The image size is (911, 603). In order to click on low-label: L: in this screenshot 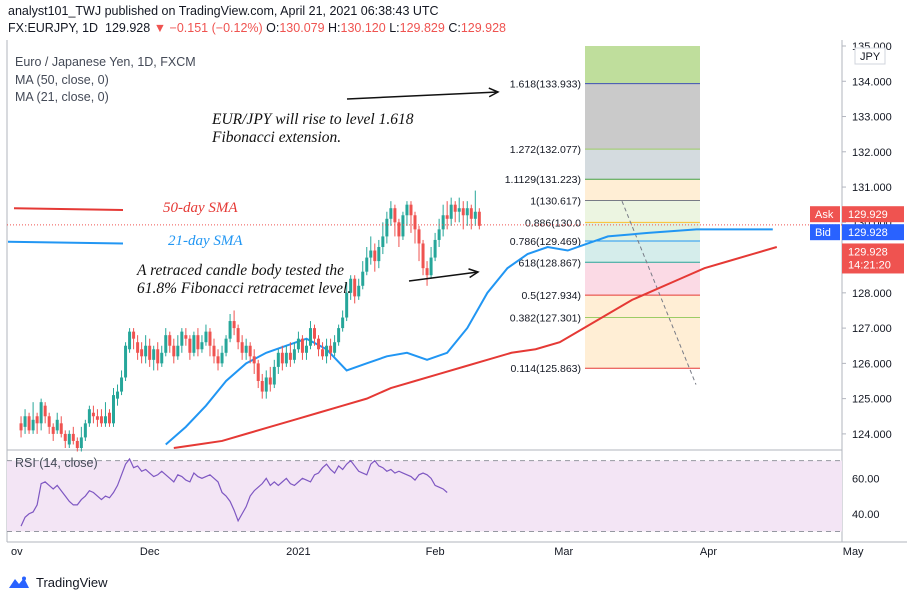, I will do `click(394, 28)`.